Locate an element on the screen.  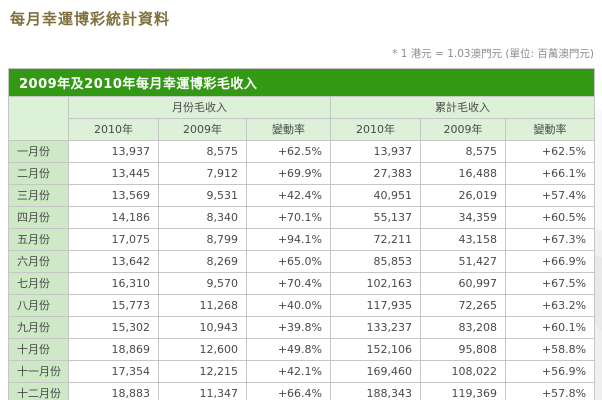
year-header-row: 2010年 2009年 變動率 2010年 2009年 變動率 is located at coordinates (302, 129).